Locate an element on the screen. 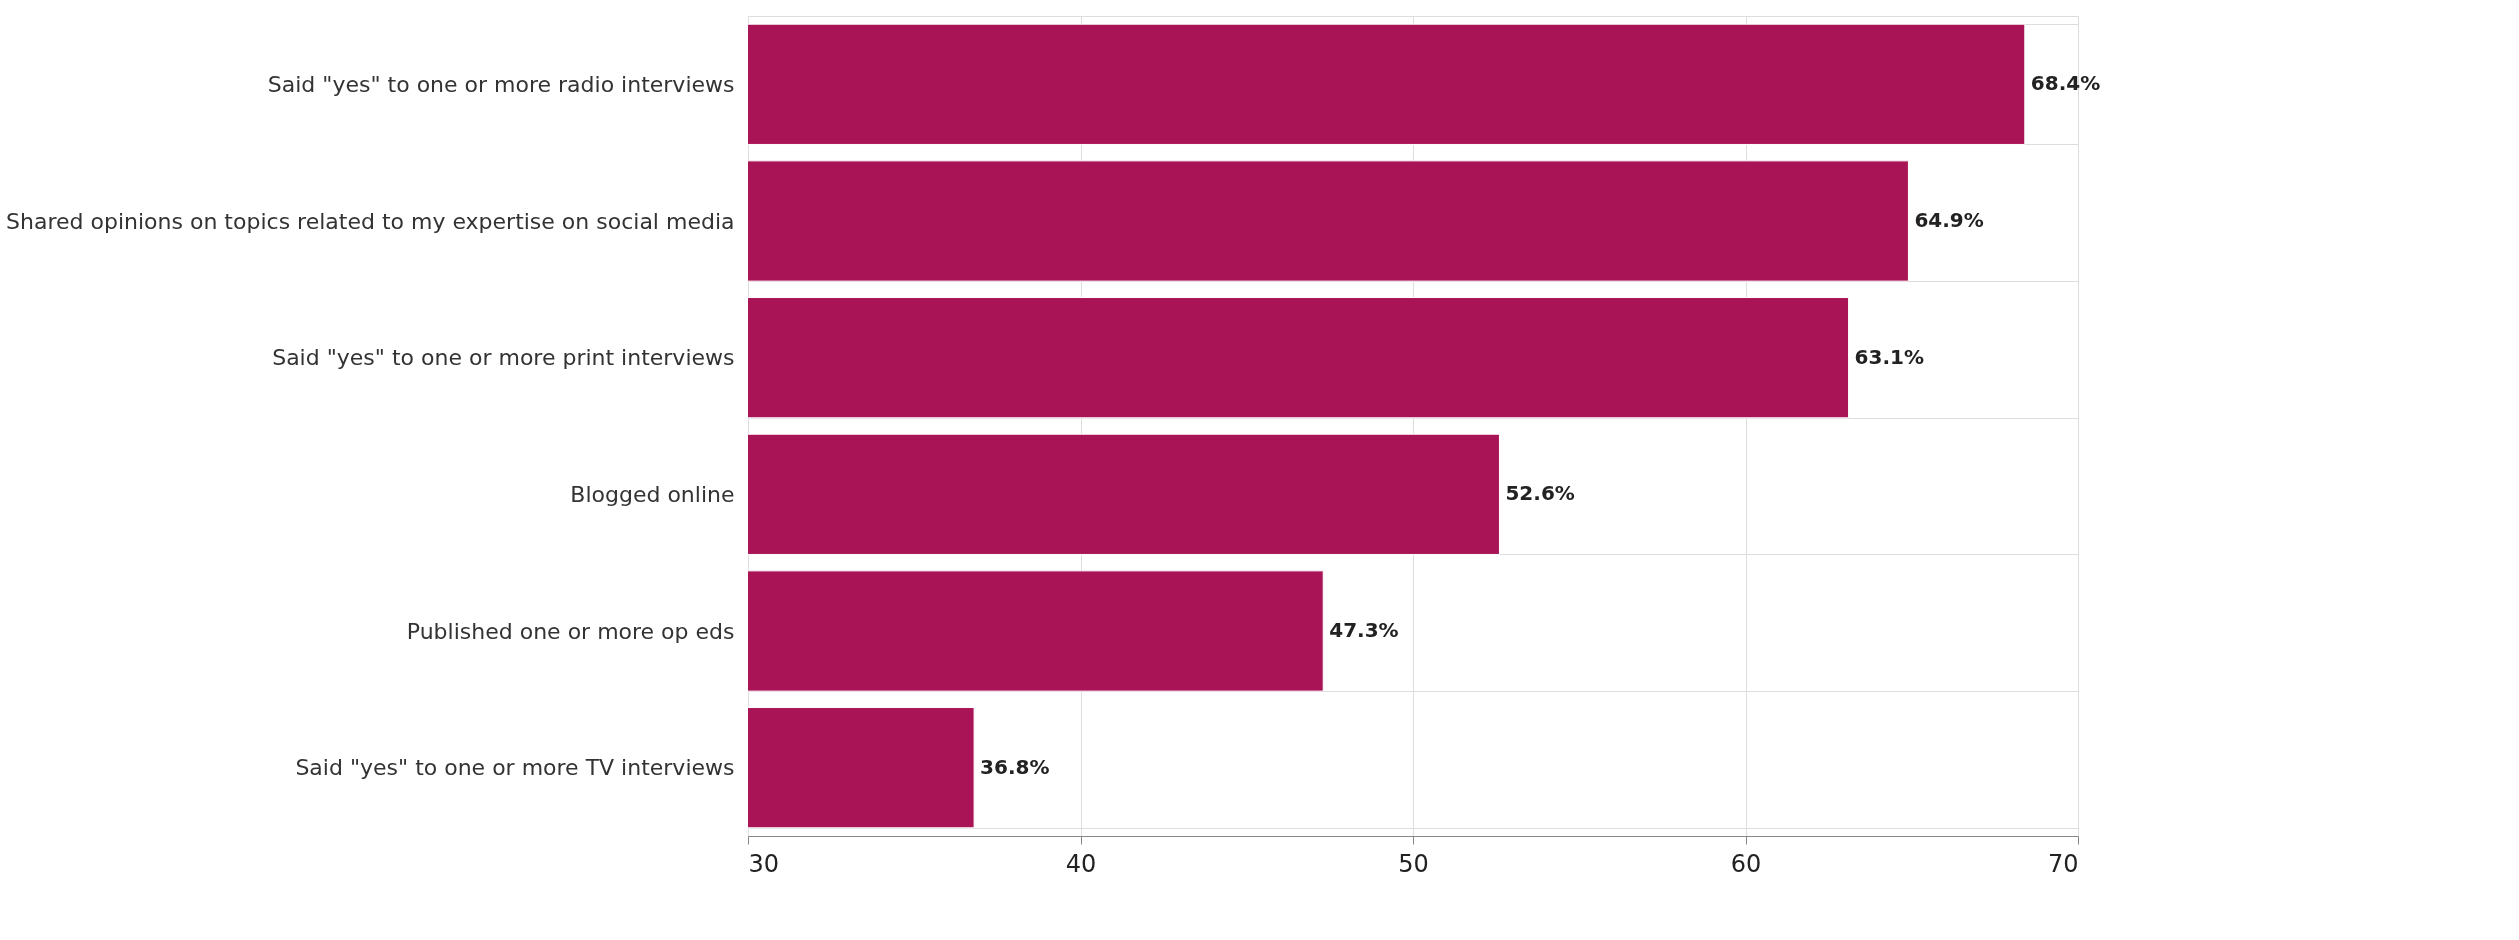 The image size is (2519, 940). x-tick-label: 60 is located at coordinates (1746, 863).